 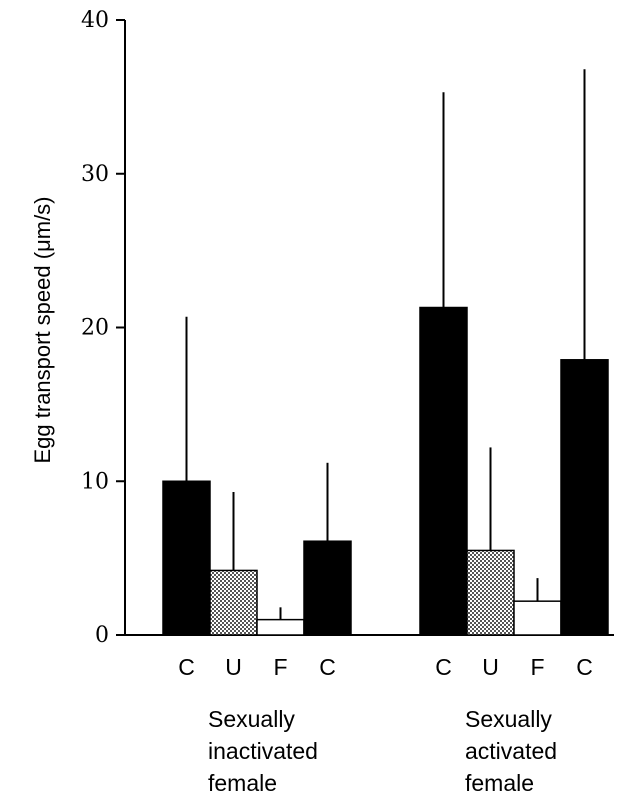 I want to click on y-tick-label: 0, so click(x=102, y=635).